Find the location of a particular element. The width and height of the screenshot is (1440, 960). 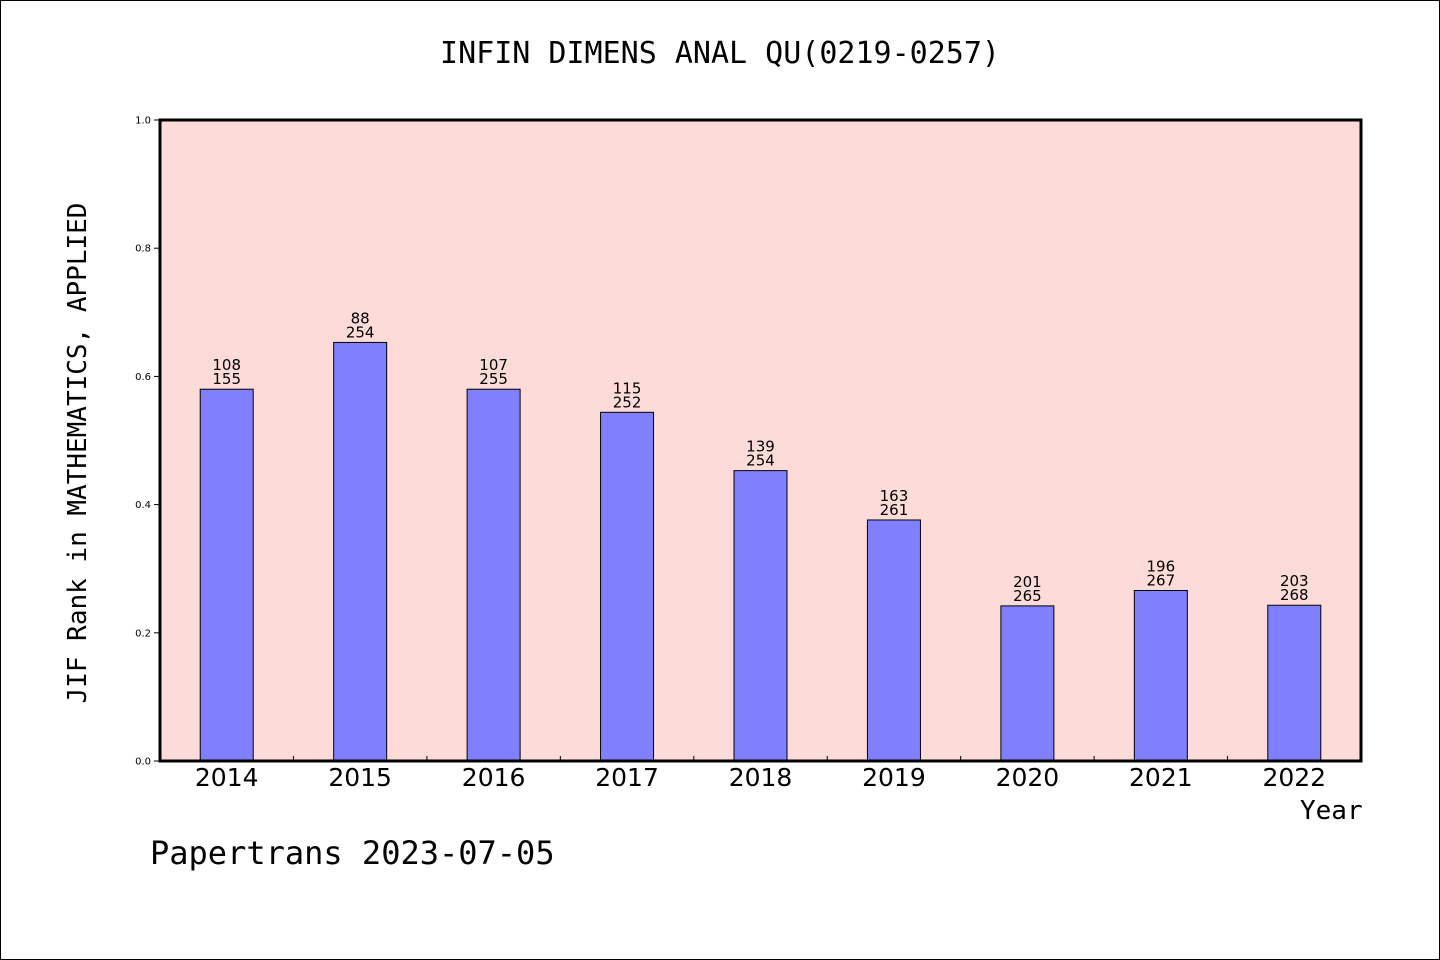

x-tick-label: 2018 is located at coordinates (761, 777).